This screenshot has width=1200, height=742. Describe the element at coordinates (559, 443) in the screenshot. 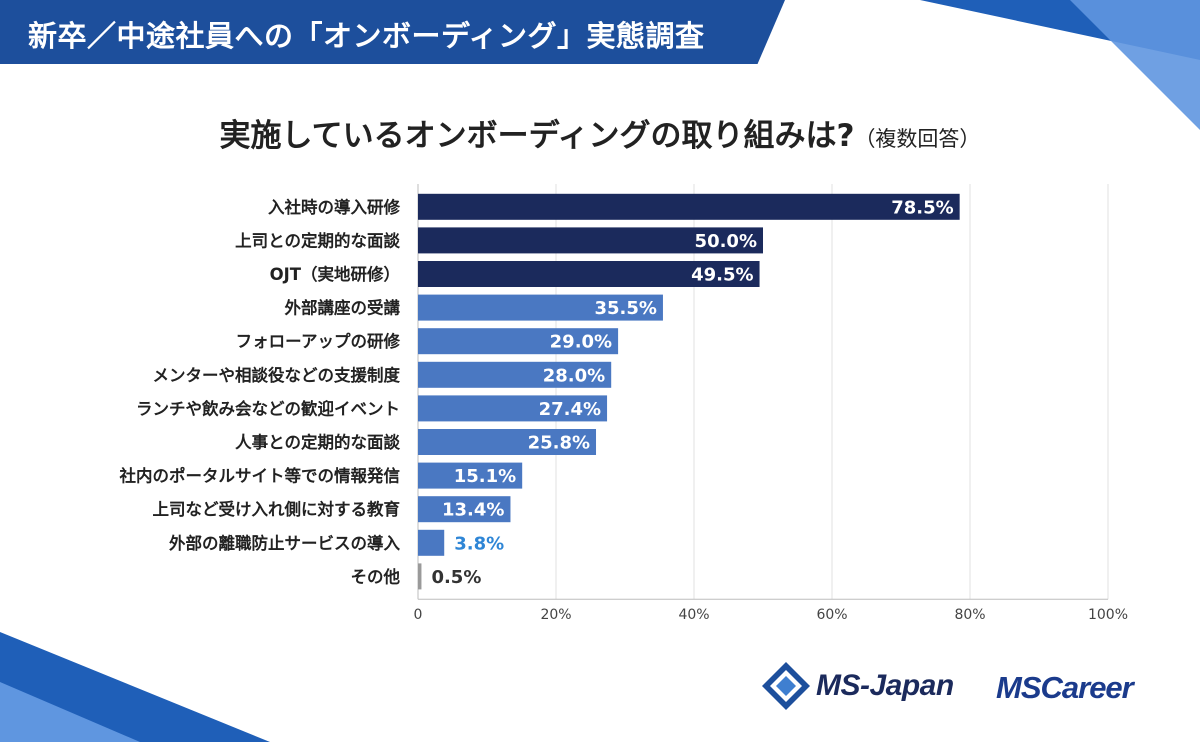

I see `bar-value-label: 25.8%` at that location.